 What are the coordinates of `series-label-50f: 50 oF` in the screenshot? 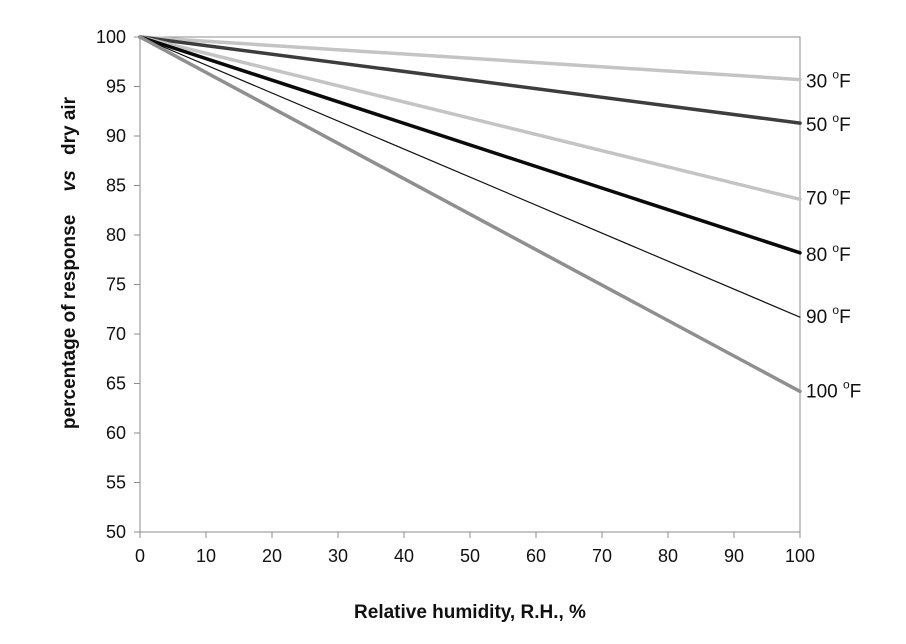 It's located at (828, 123).